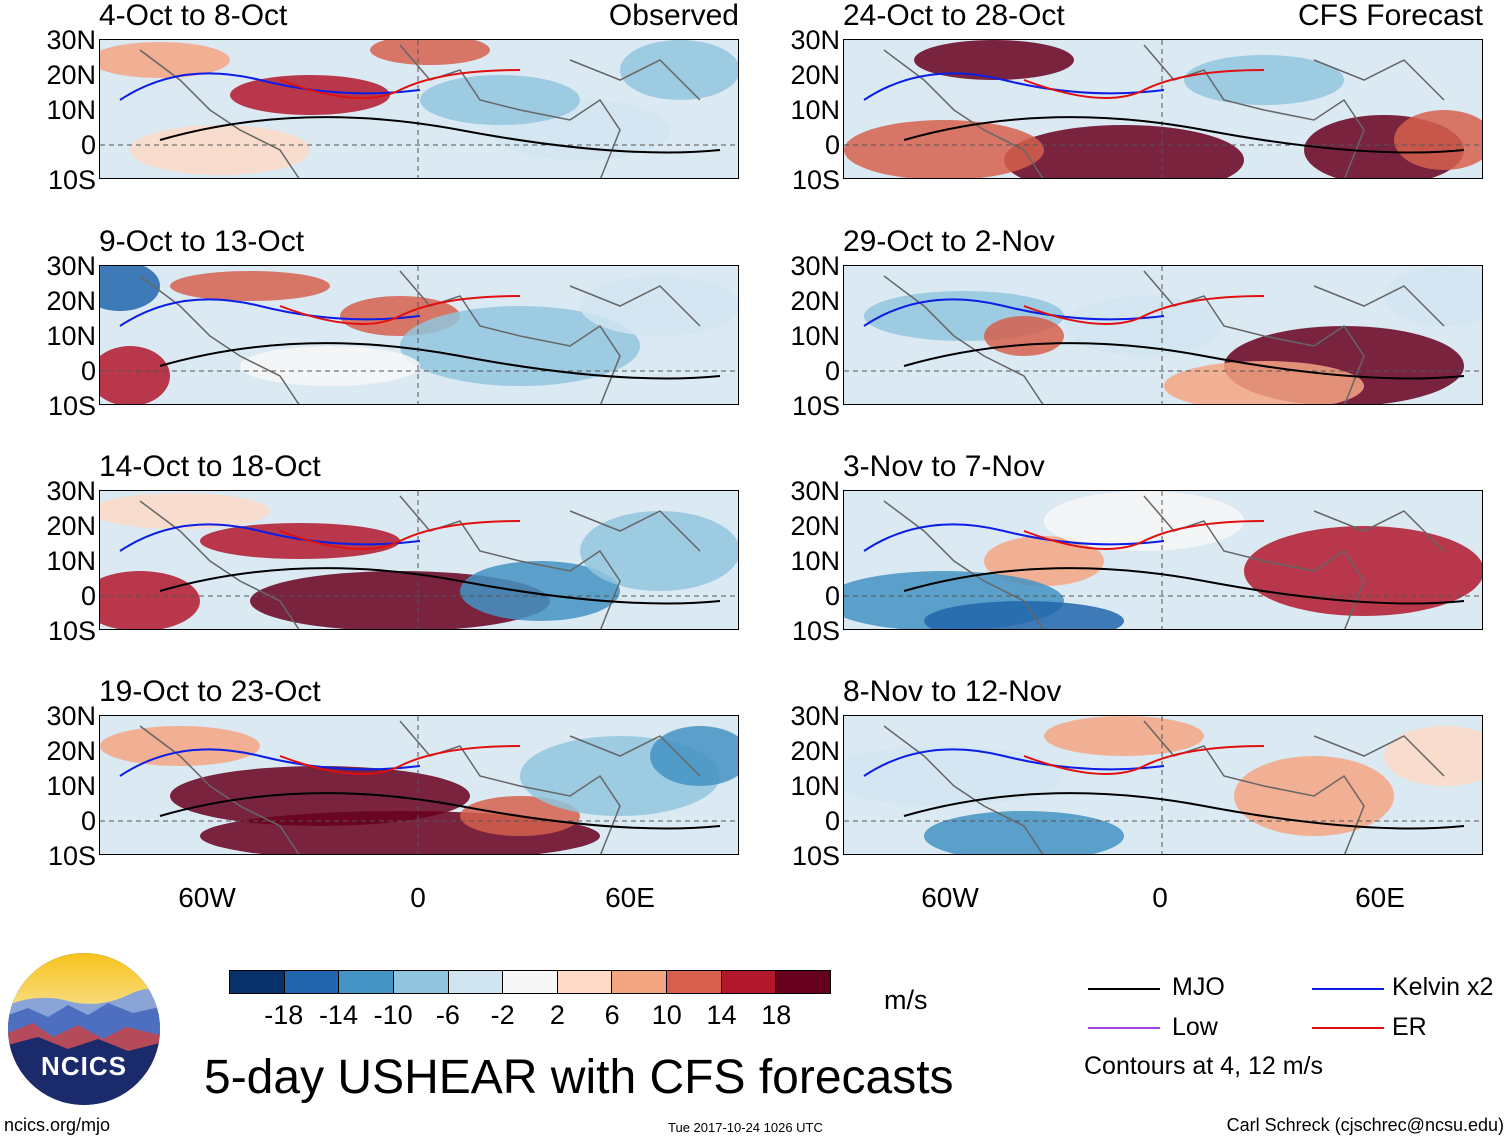 The height and width of the screenshot is (1142, 1510). What do you see at coordinates (612, 1015) in the screenshot?
I see `colorbar-tick-label: 6` at bounding box center [612, 1015].